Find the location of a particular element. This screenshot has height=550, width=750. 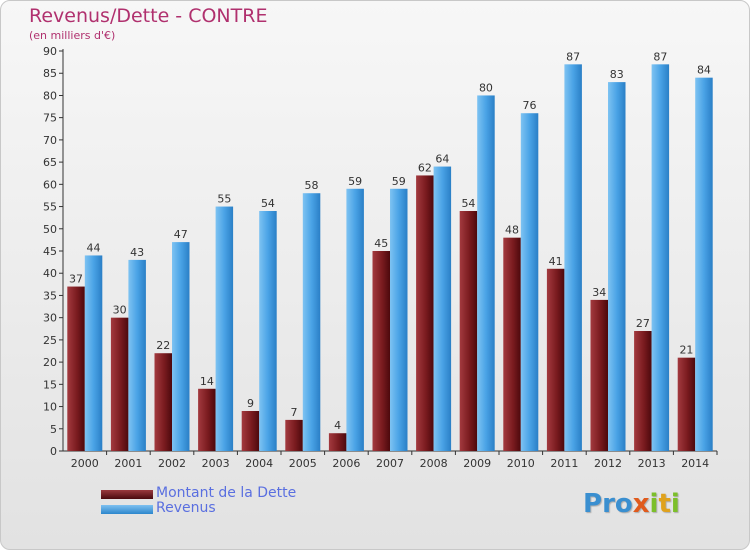

y-tick-label: 75 is located at coordinates (50, 118).